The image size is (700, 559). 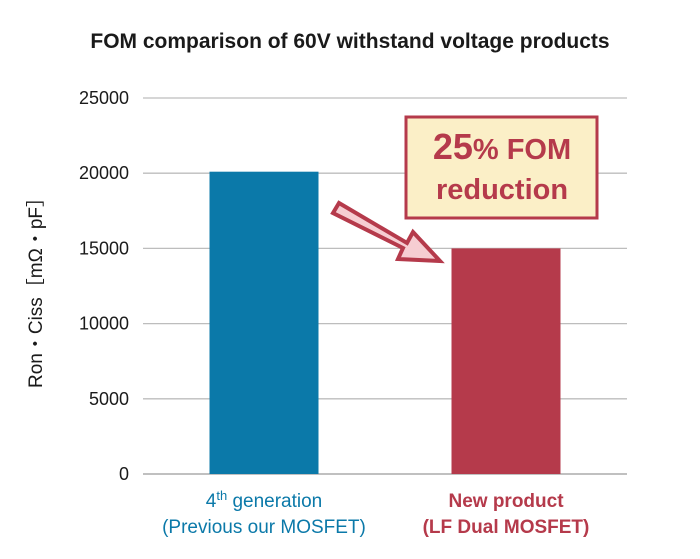 I want to click on category-label-line-1: 4th generation, so click(x=264, y=500).